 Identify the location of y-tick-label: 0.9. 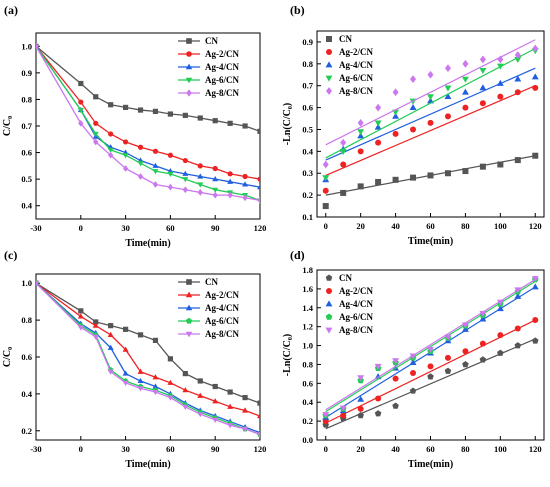
(26, 73).